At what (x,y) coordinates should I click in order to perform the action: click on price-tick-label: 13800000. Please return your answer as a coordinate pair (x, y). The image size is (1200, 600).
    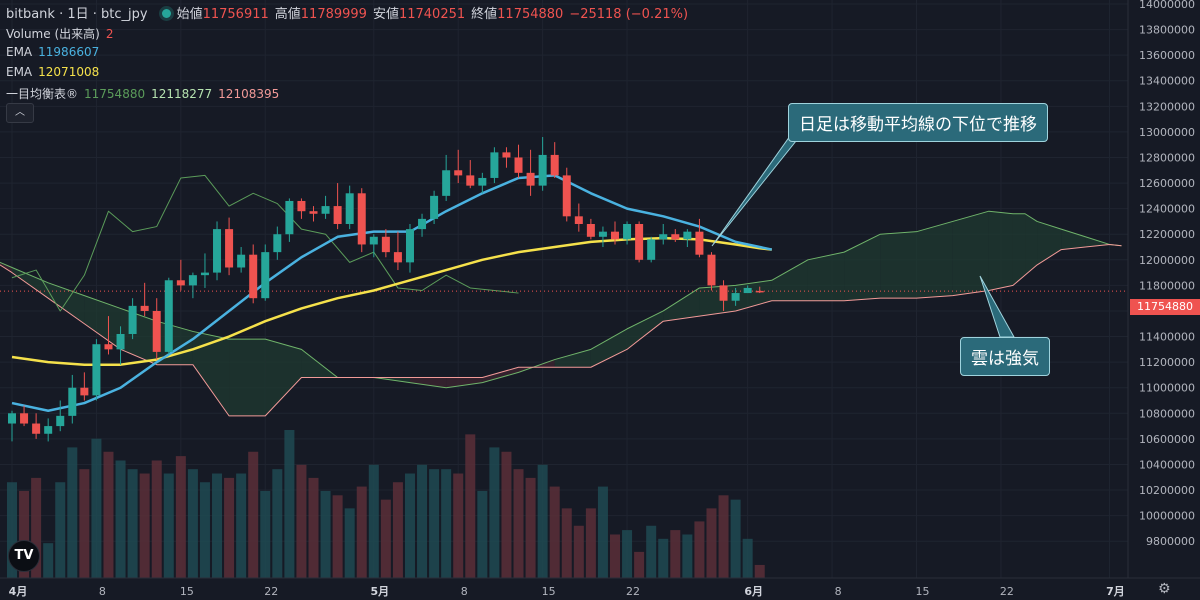
    Looking at the image, I should click on (1167, 30).